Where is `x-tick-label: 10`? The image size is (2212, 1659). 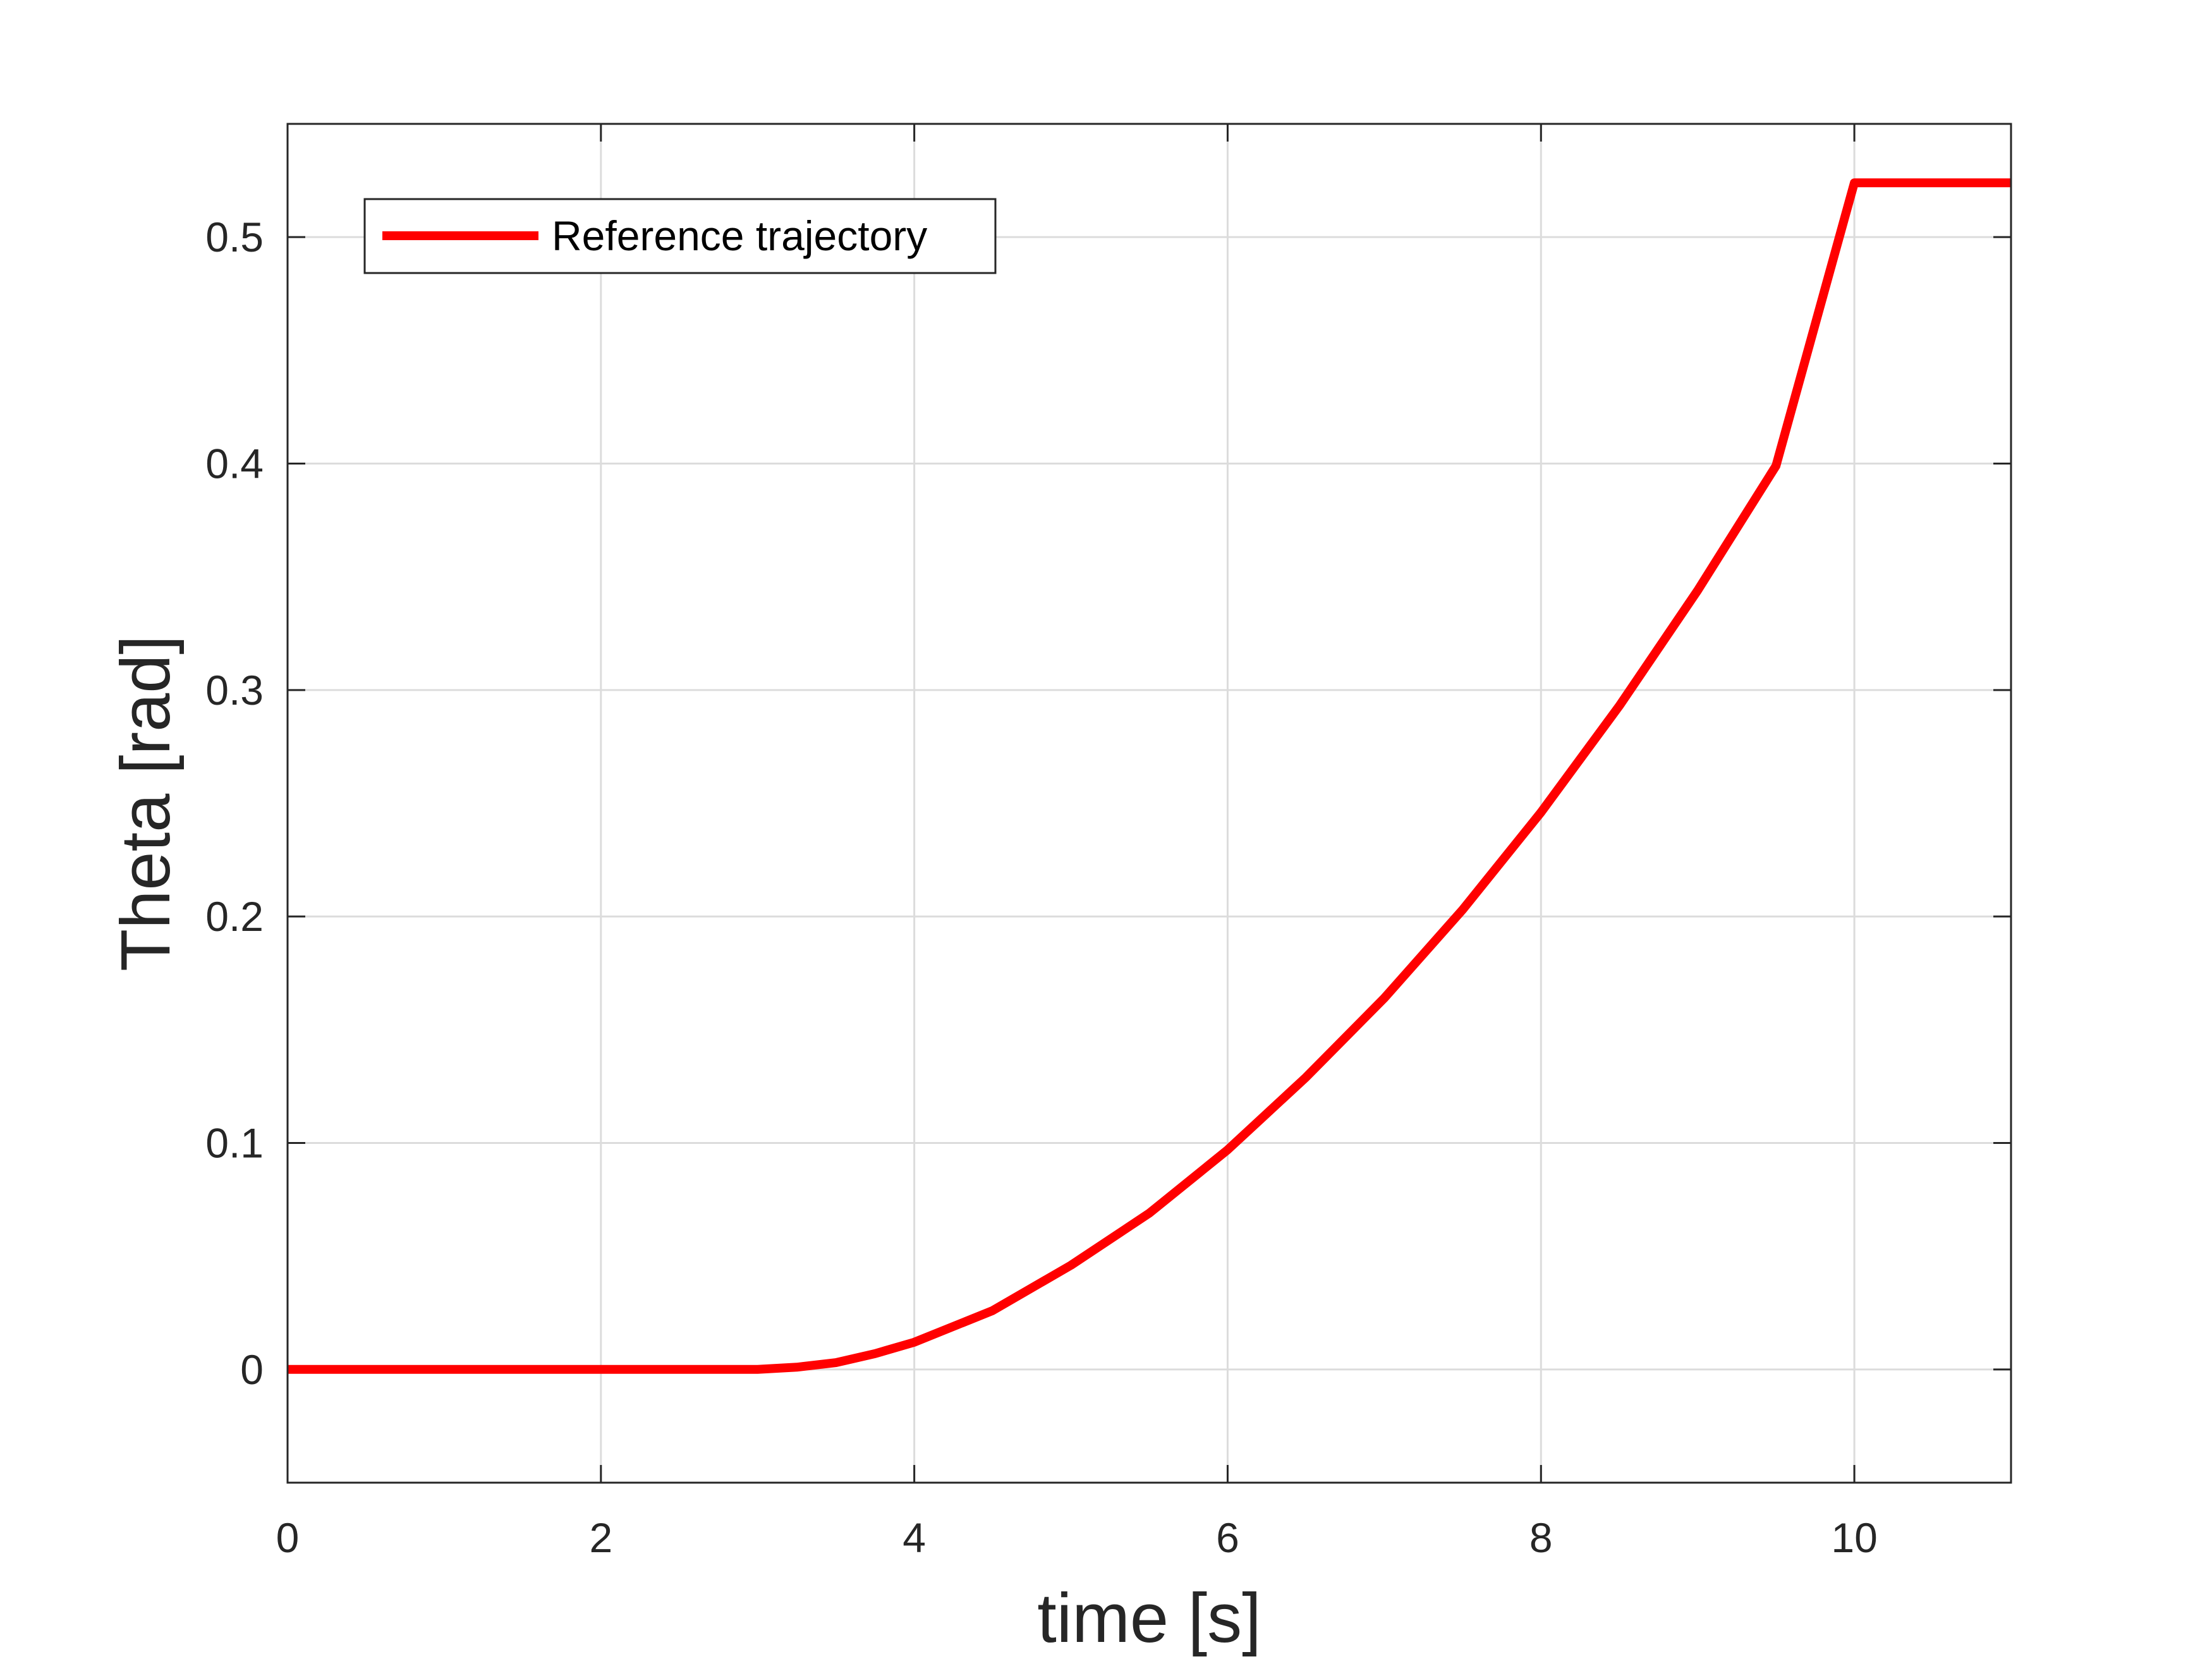
x-tick-label: 10 is located at coordinates (1854, 1537).